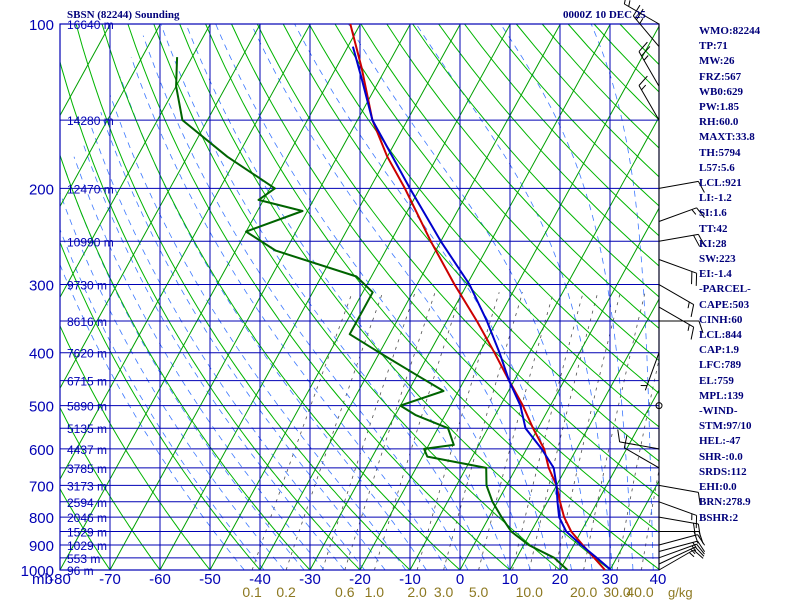 The width and height of the screenshot is (800, 600). I want to click on wind-barbs, so click(661, 285).